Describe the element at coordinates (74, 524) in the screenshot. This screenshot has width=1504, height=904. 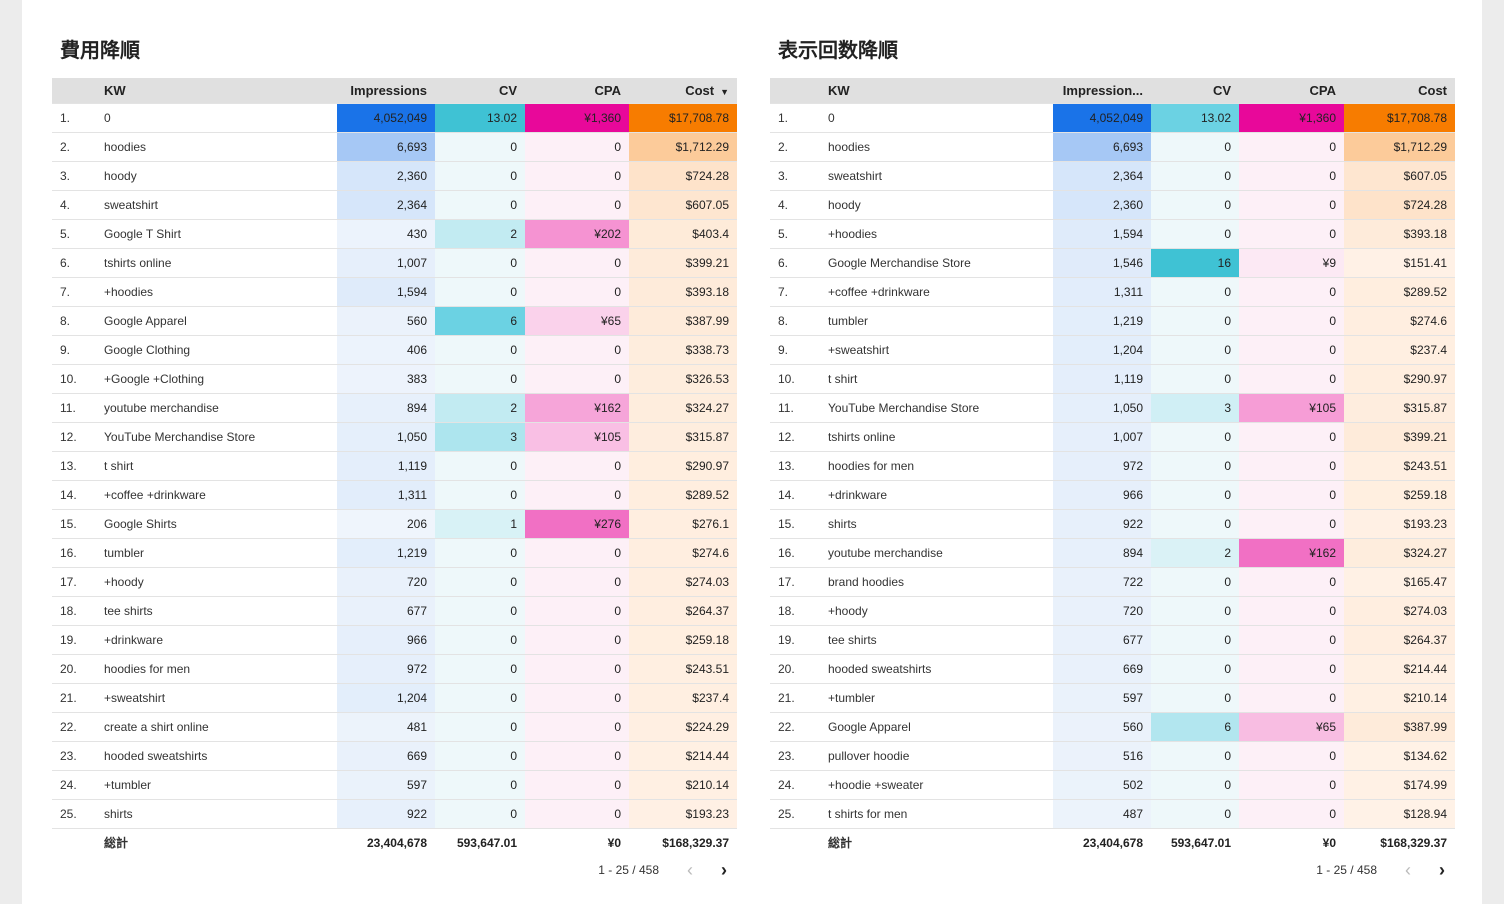
I see `row-index: 15.` at that location.